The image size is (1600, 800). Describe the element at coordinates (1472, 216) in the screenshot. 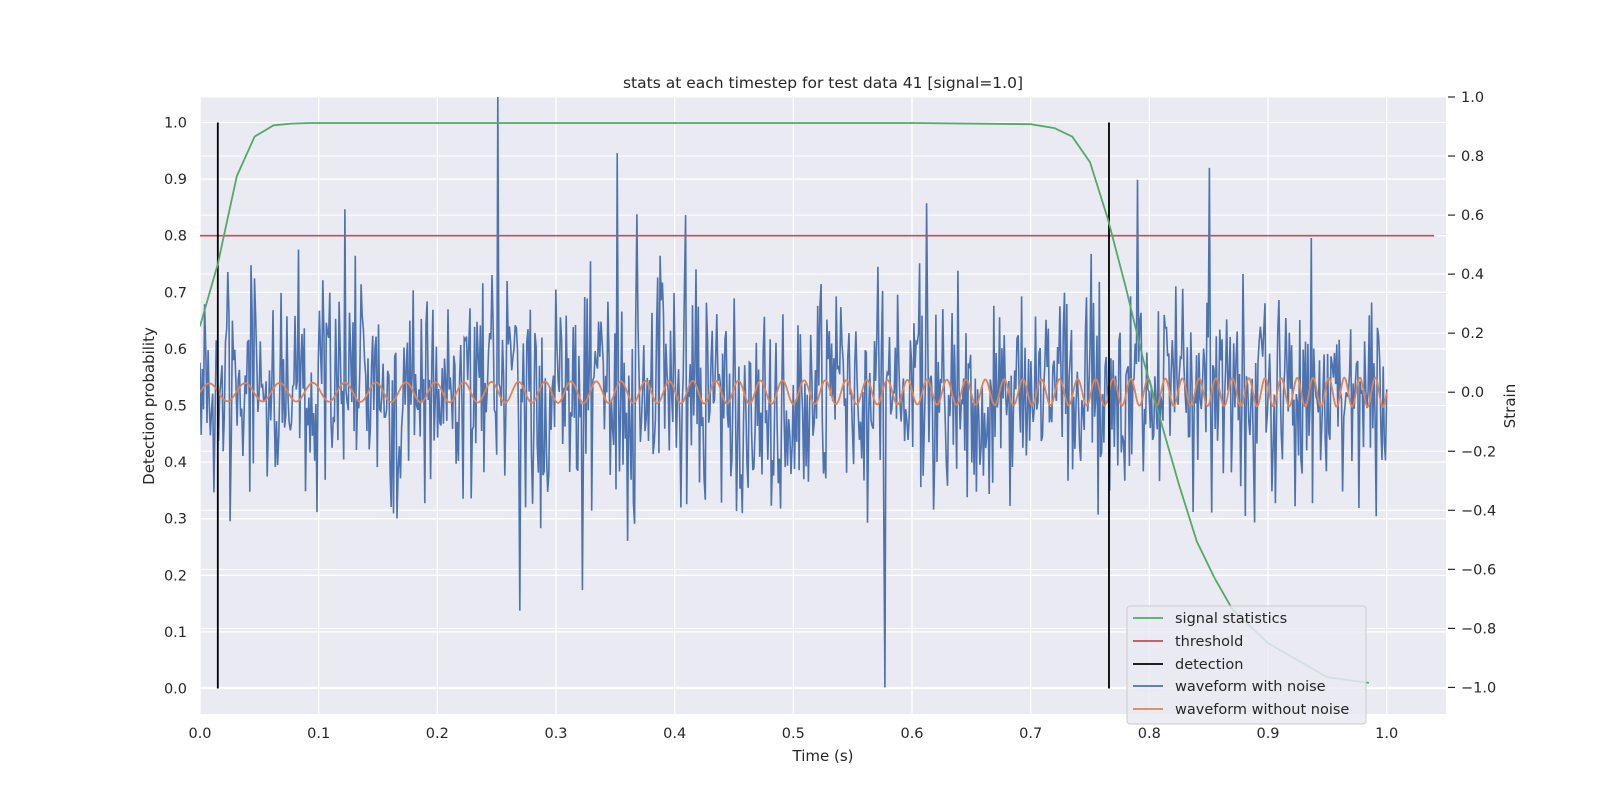

I see `y2-tick-label: 0.6` at that location.